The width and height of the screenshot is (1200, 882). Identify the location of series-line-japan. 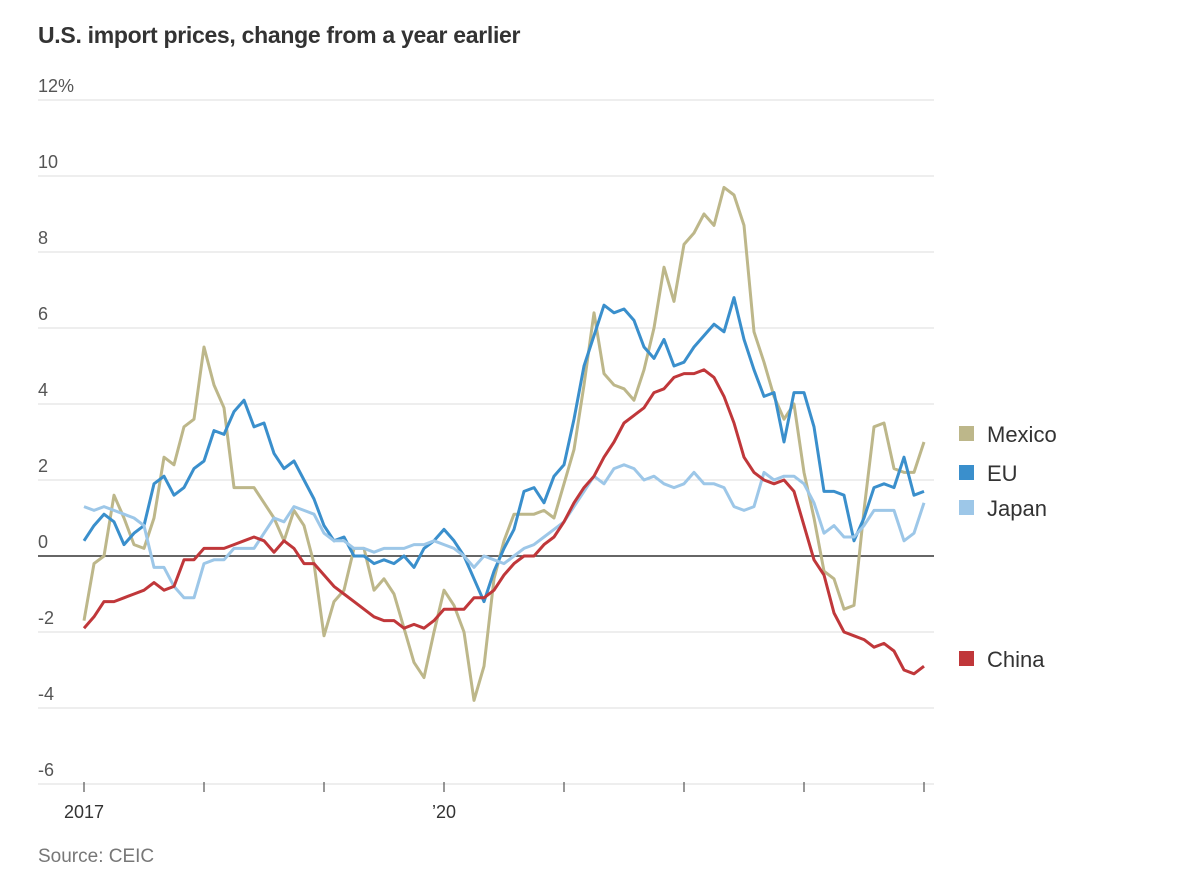
(504, 531).